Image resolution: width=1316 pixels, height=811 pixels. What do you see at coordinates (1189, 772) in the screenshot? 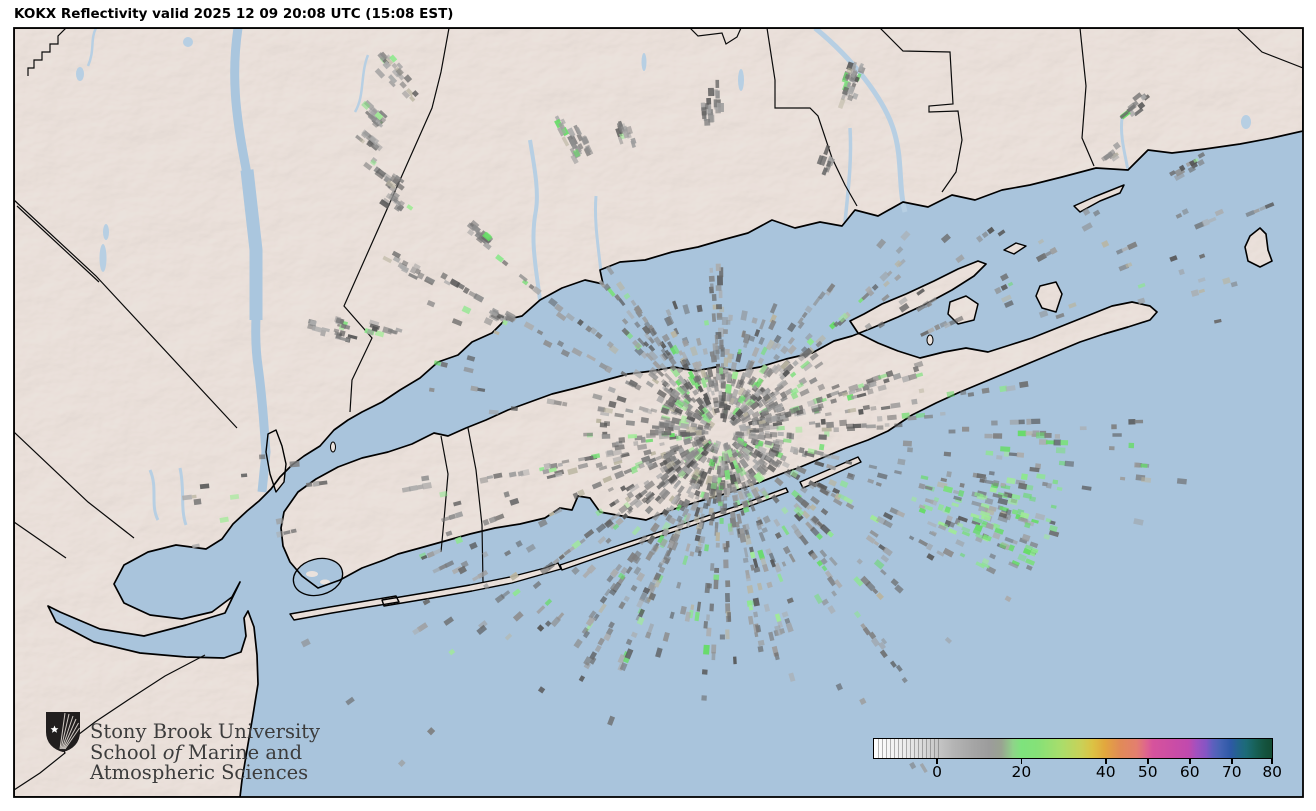
I see `colorbar-tick-label: 60` at bounding box center [1189, 772].